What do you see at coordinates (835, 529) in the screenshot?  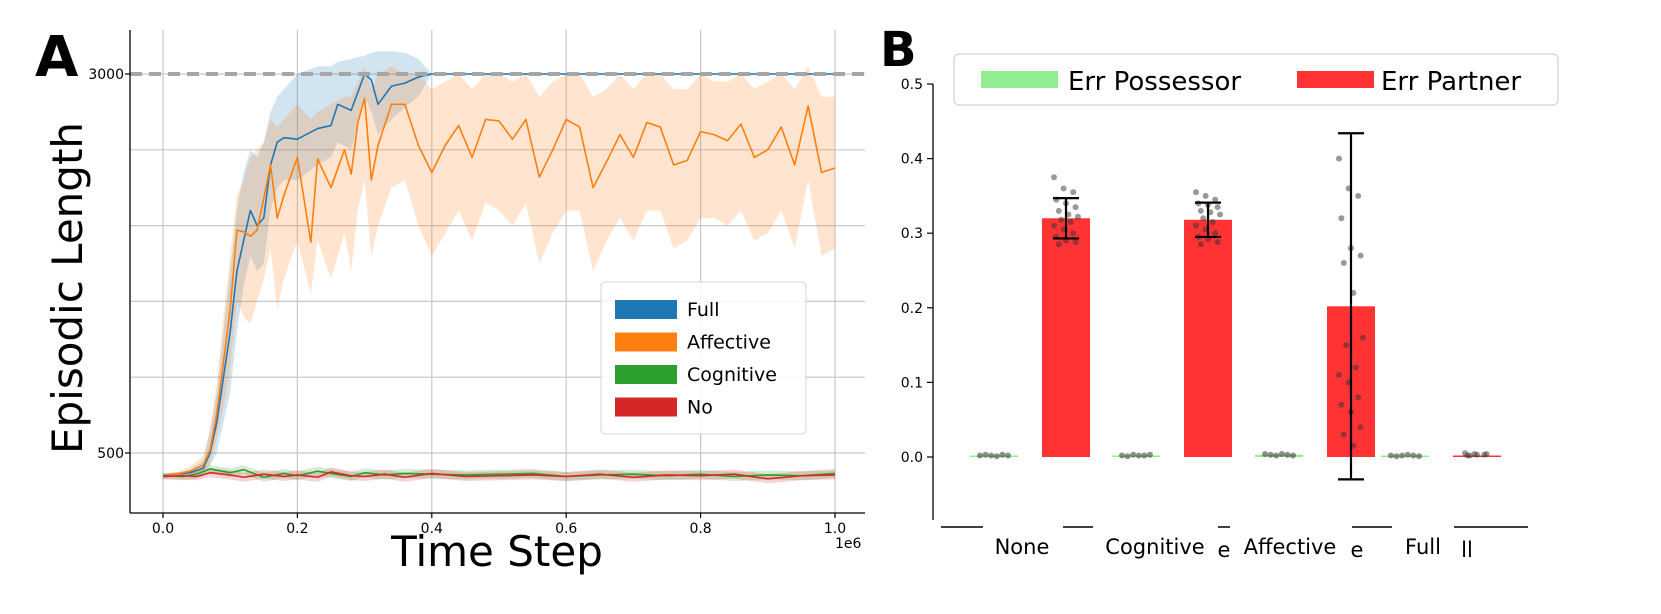 I see `panel-a-xtick-label-5: 1.0` at bounding box center [835, 529].